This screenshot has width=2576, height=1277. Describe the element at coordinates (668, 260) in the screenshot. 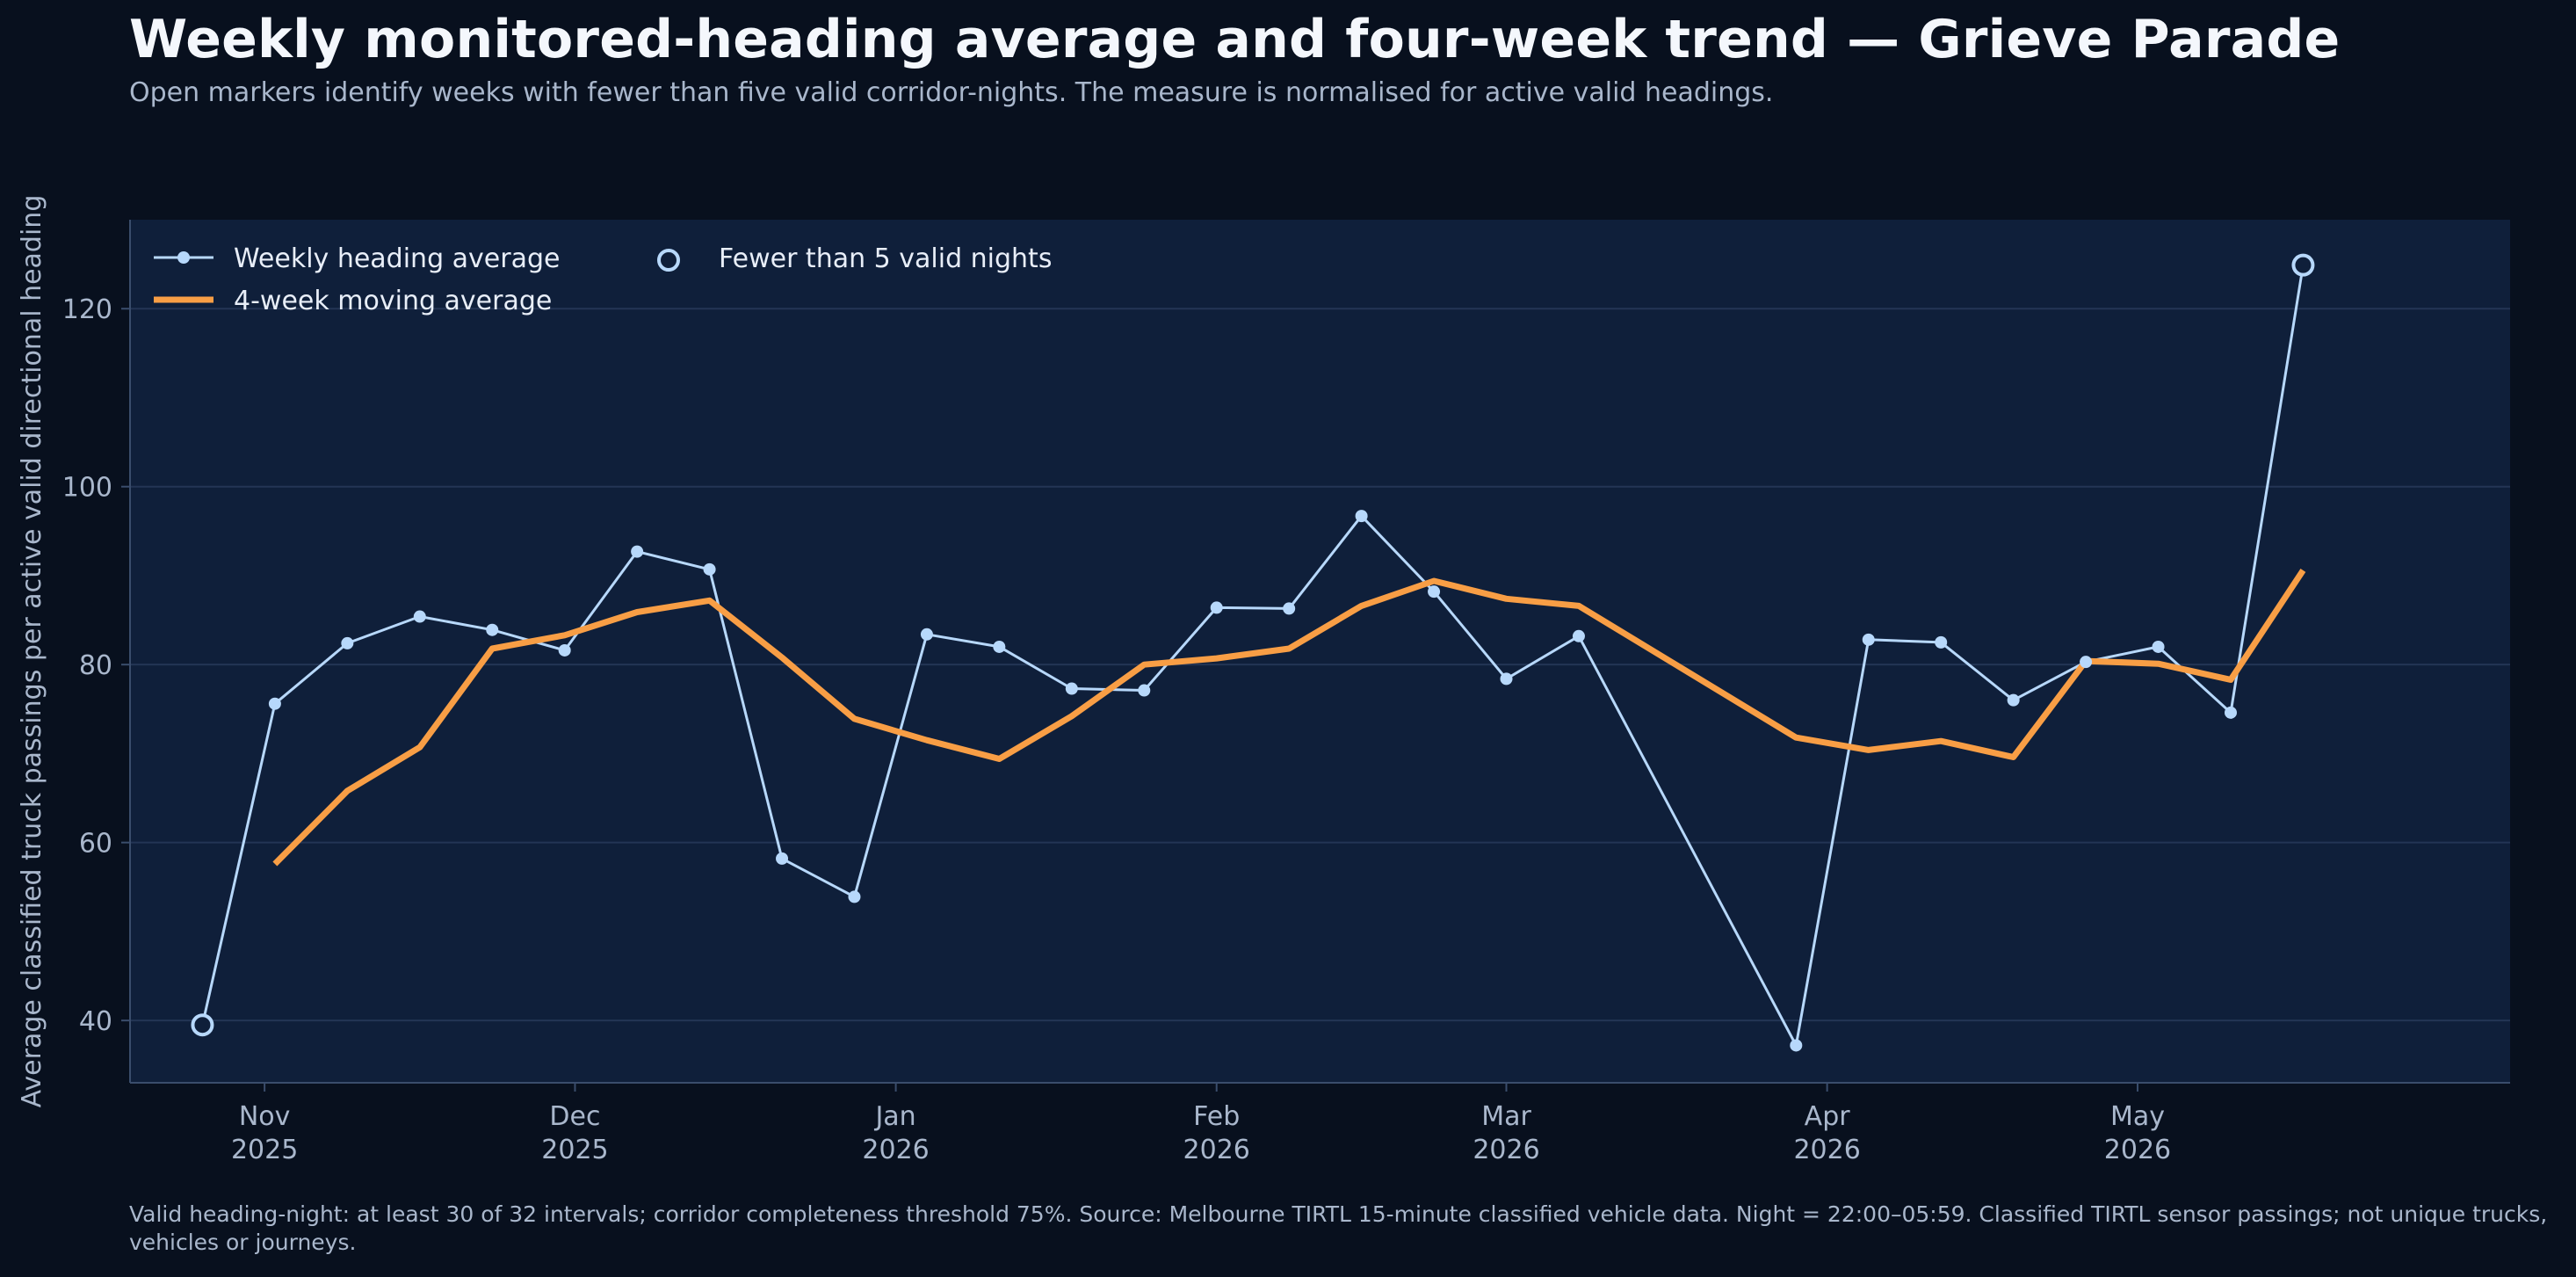

I see `legend-low-coverage-swatch` at that location.